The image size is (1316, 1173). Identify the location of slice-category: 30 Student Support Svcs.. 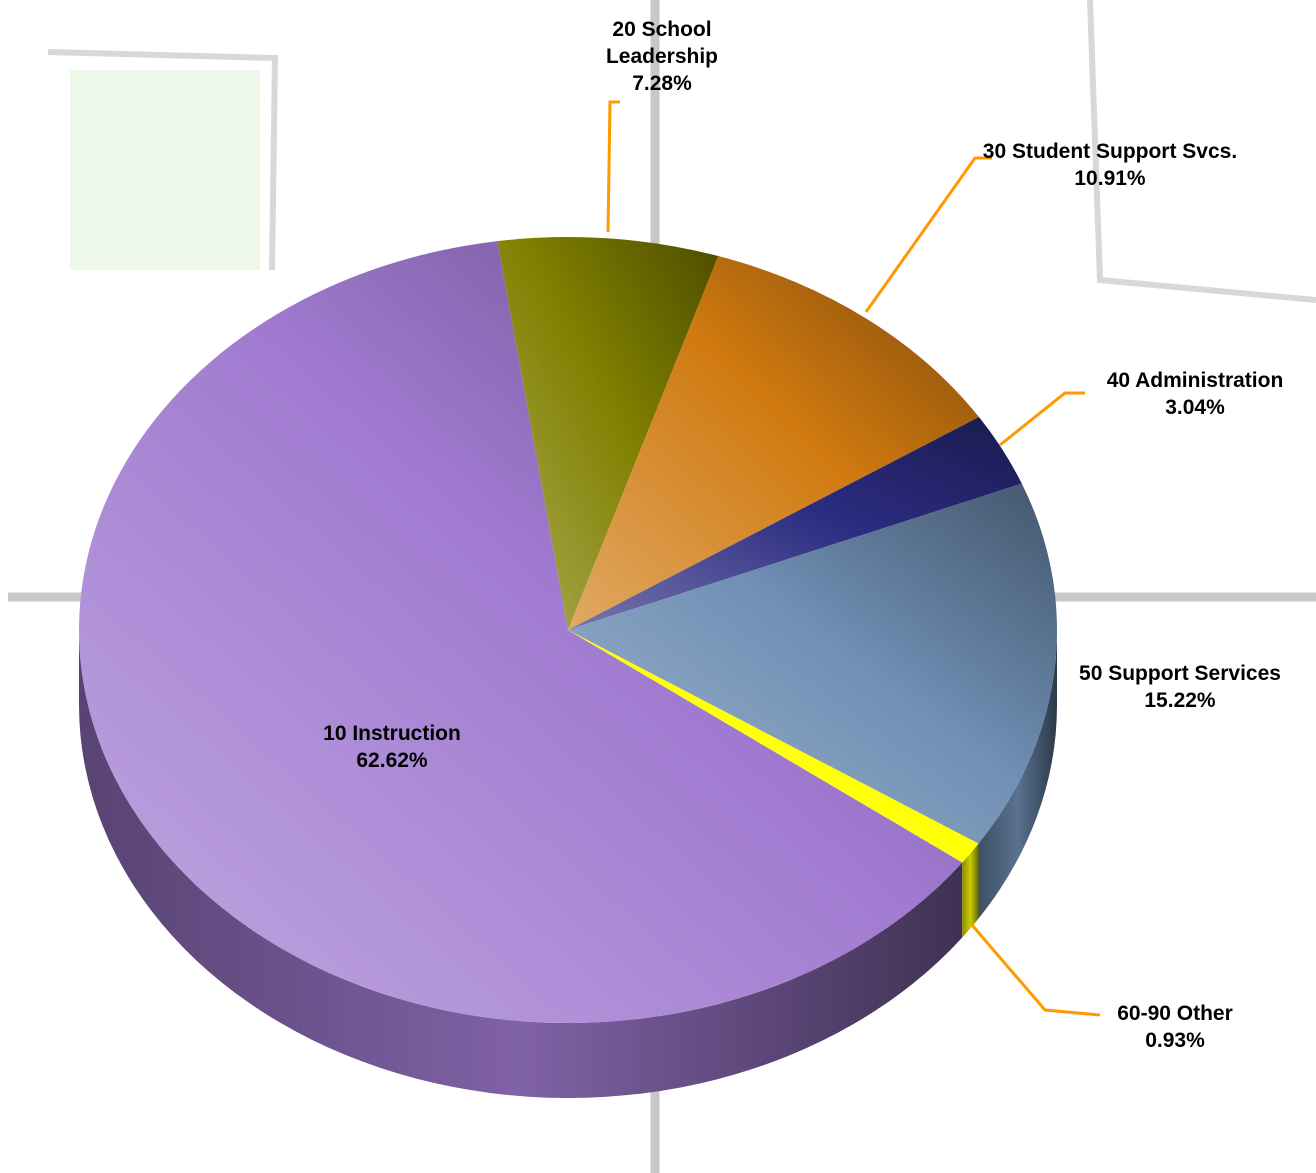
(1110, 151).